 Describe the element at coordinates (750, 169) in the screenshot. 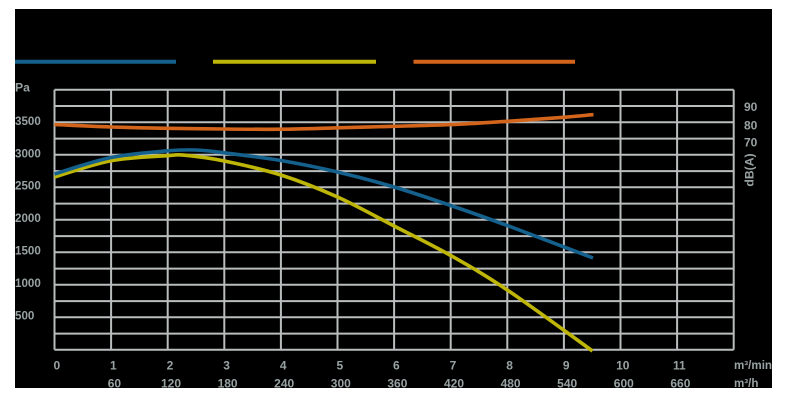

I see `svg-text: dB(A)` at that location.